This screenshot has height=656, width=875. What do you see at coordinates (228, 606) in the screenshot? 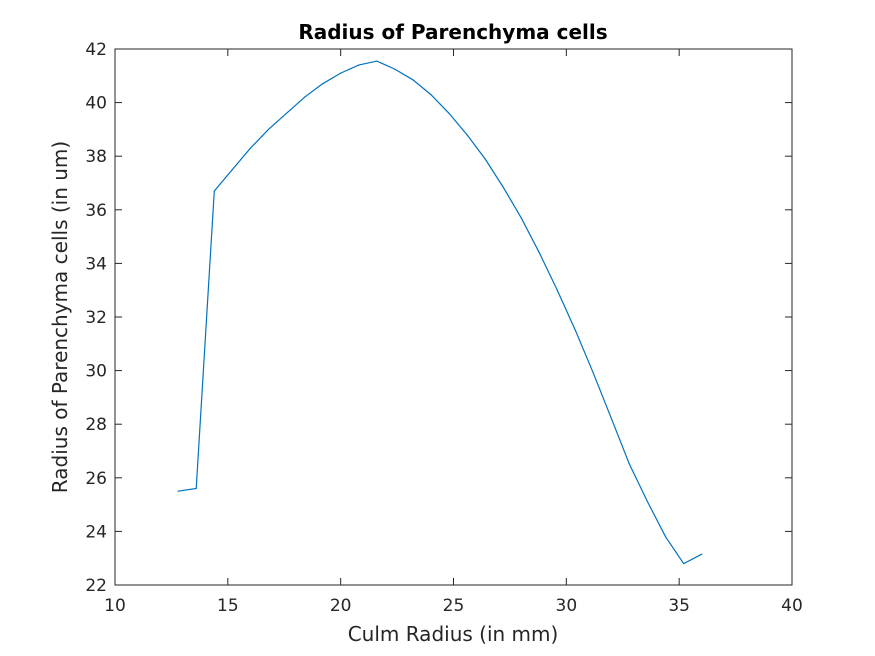
I see `x-tick-label: 15` at bounding box center [228, 606].